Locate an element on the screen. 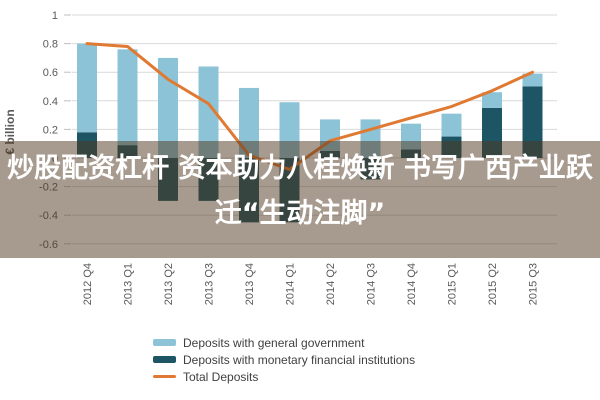 This screenshot has width=600, height=400. legend-item-general-government: Deposits with general government is located at coordinates (284, 342).